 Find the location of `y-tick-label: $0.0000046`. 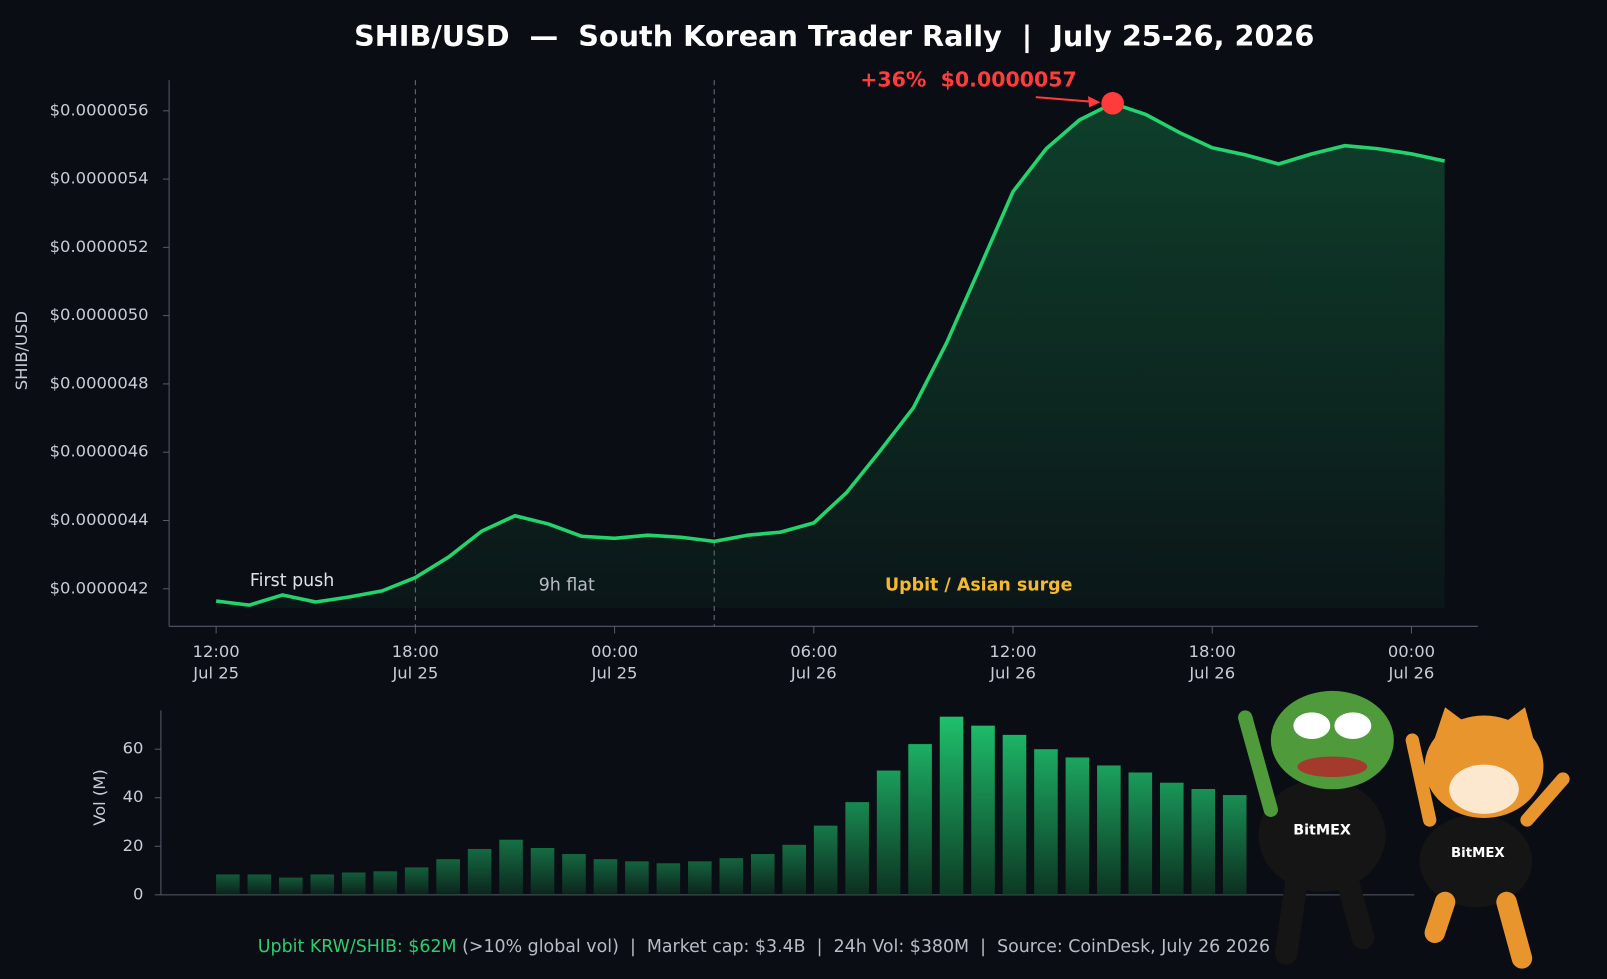

y-tick-label: $0.0000046 is located at coordinates (99, 451).